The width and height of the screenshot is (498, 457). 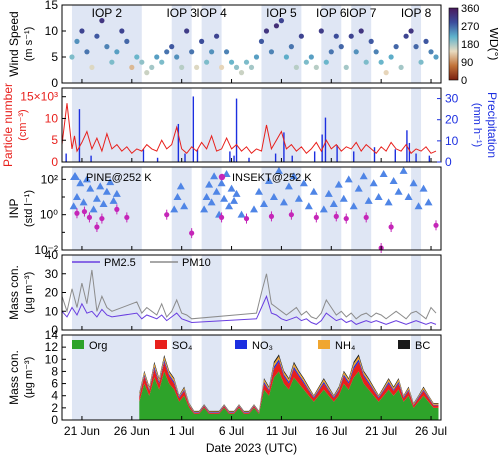 What do you see at coordinates (54, 371) in the screenshot?
I see `y-tick-label: 8` at bounding box center [54, 371].